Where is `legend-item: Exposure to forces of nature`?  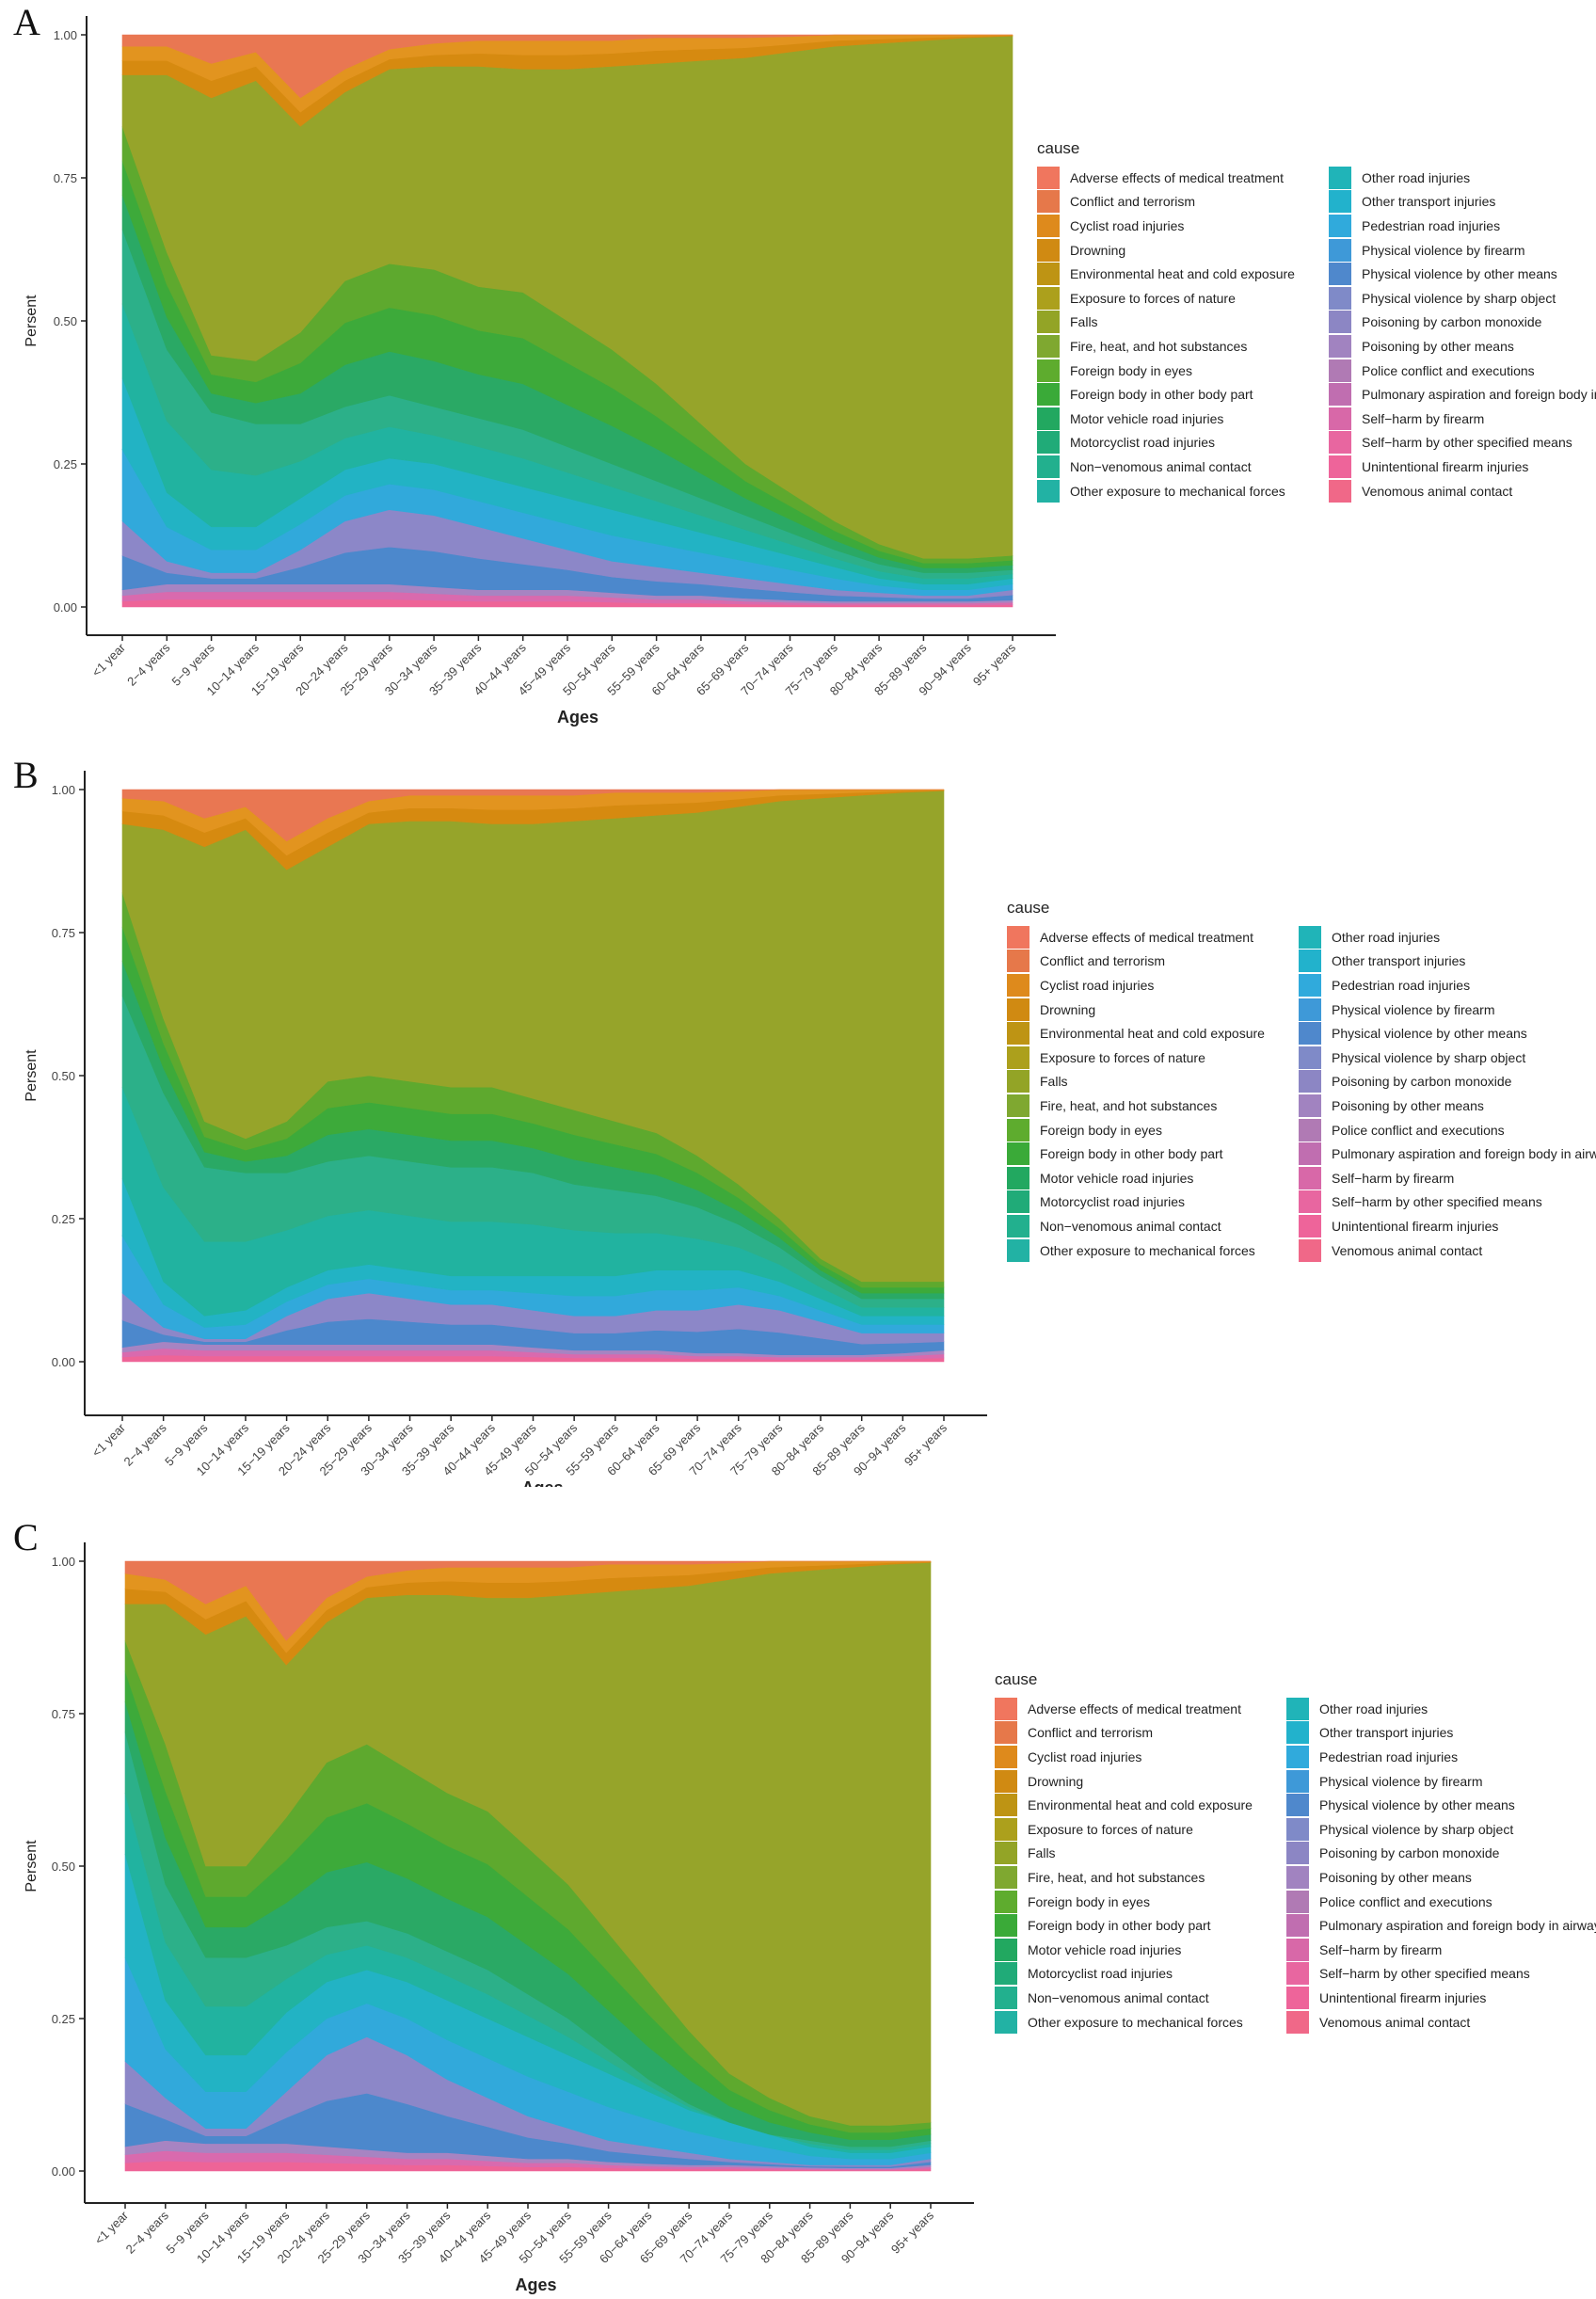 legend-item: Exposure to forces of nature is located at coordinates (1136, 1829).